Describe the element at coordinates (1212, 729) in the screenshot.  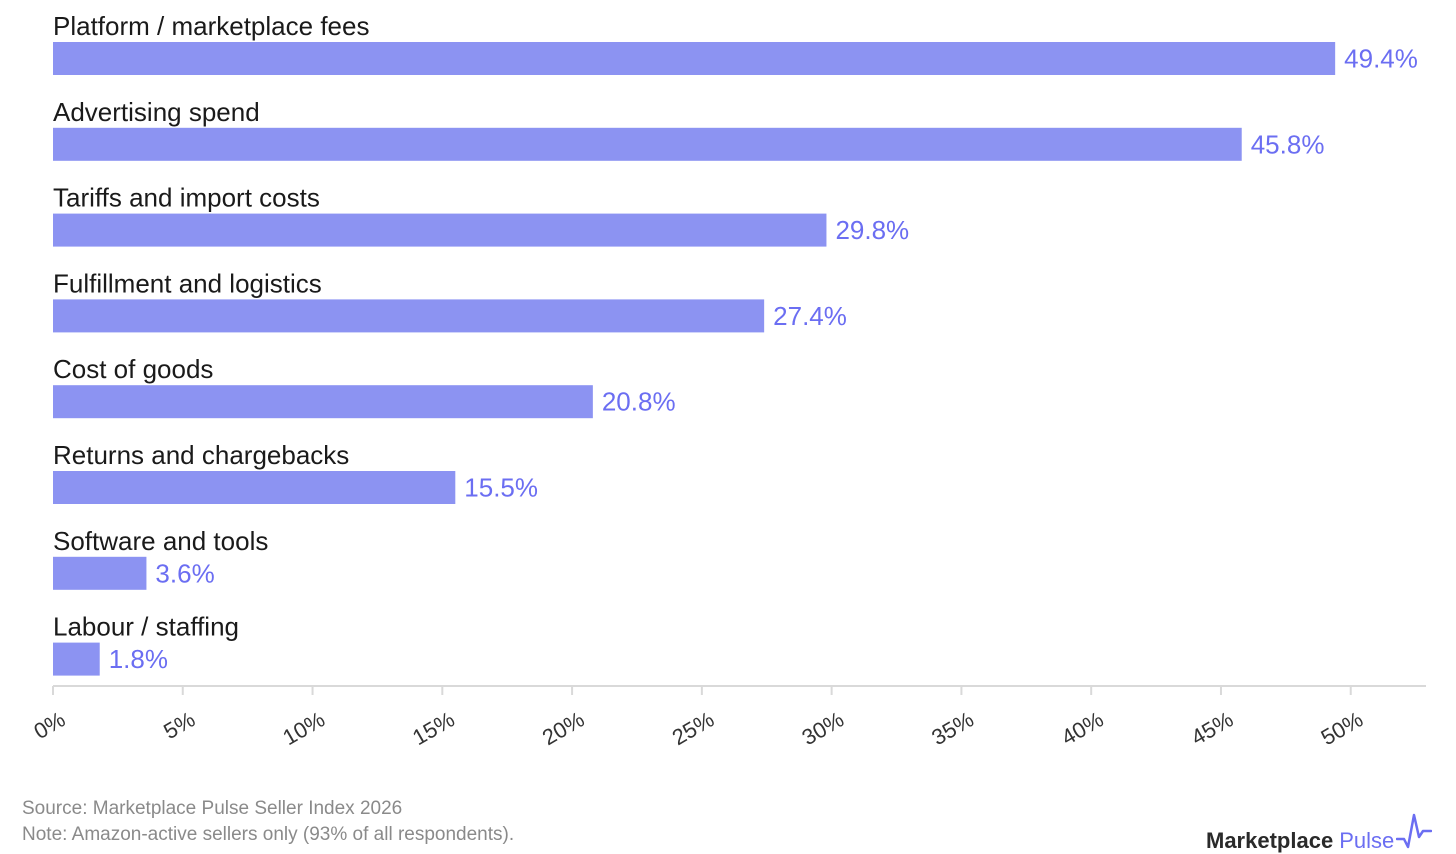
I see `x-tick-label: 45%` at that location.